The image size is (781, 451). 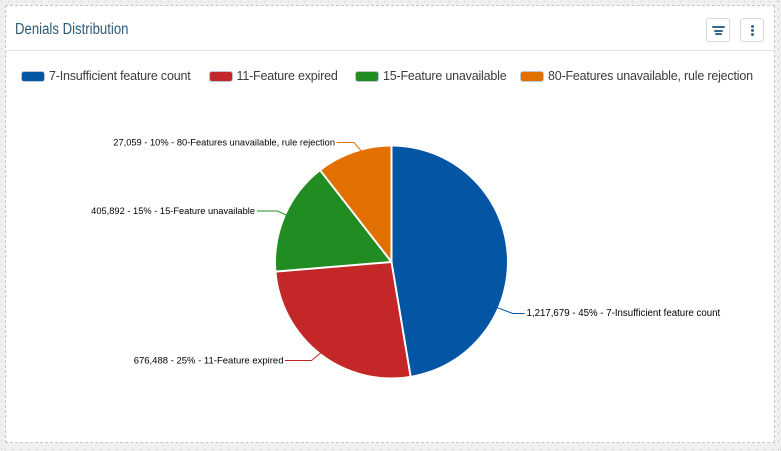 What do you see at coordinates (209, 361) in the screenshot?
I see `svg-text:676,488 - 25% - 11-Feature exp: 676,488 - 25% - 11-Feature expired` at bounding box center [209, 361].